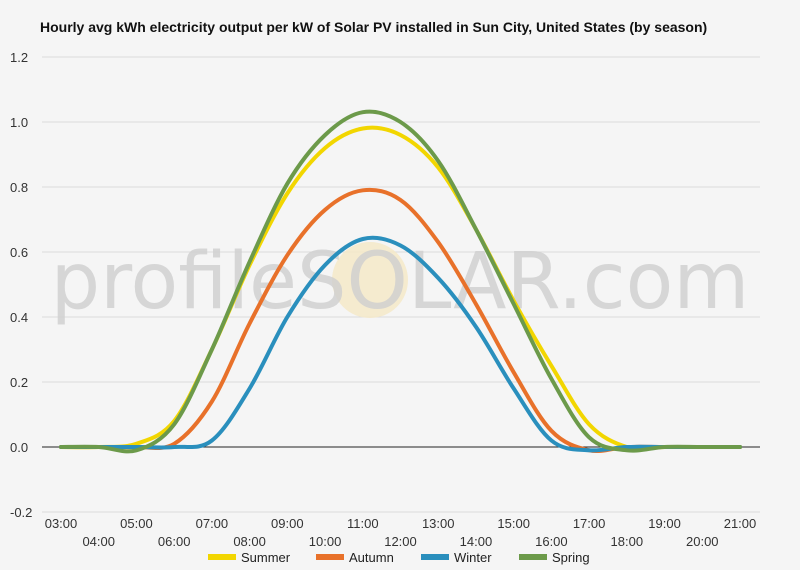 The height and width of the screenshot is (570, 800). I want to click on x-tick-label: 05:00, so click(136, 523).